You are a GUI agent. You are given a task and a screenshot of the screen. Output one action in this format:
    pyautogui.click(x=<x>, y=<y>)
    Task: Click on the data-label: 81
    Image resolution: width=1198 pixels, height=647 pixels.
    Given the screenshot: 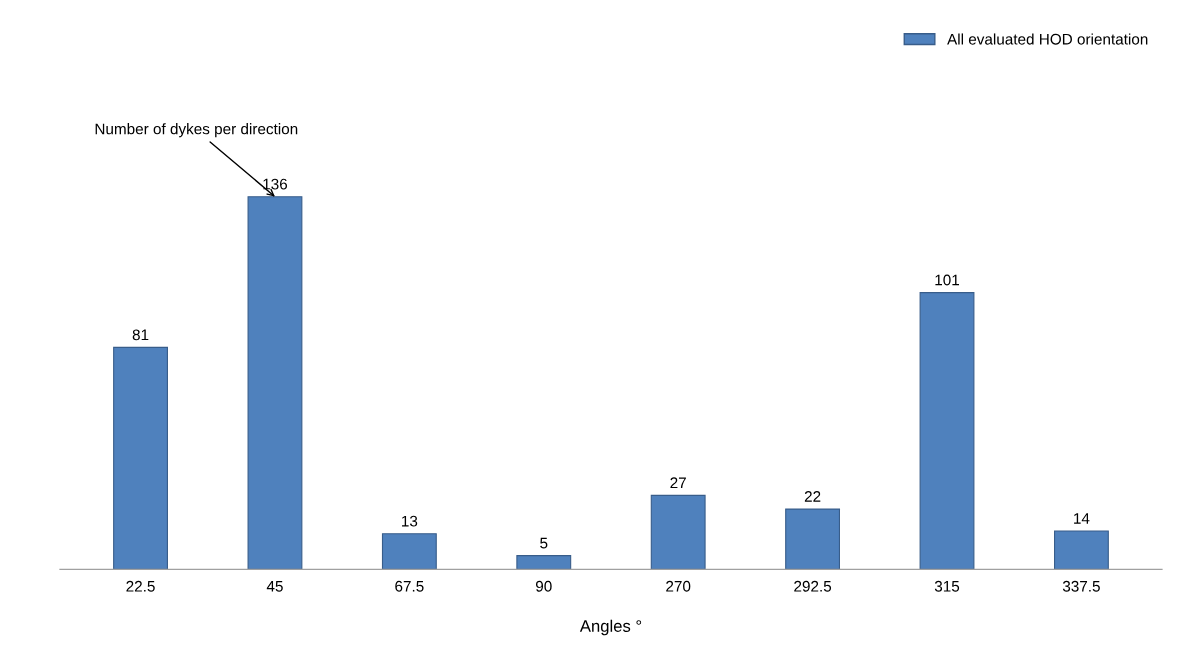 What is the action you would take?
    pyautogui.click(x=140, y=335)
    